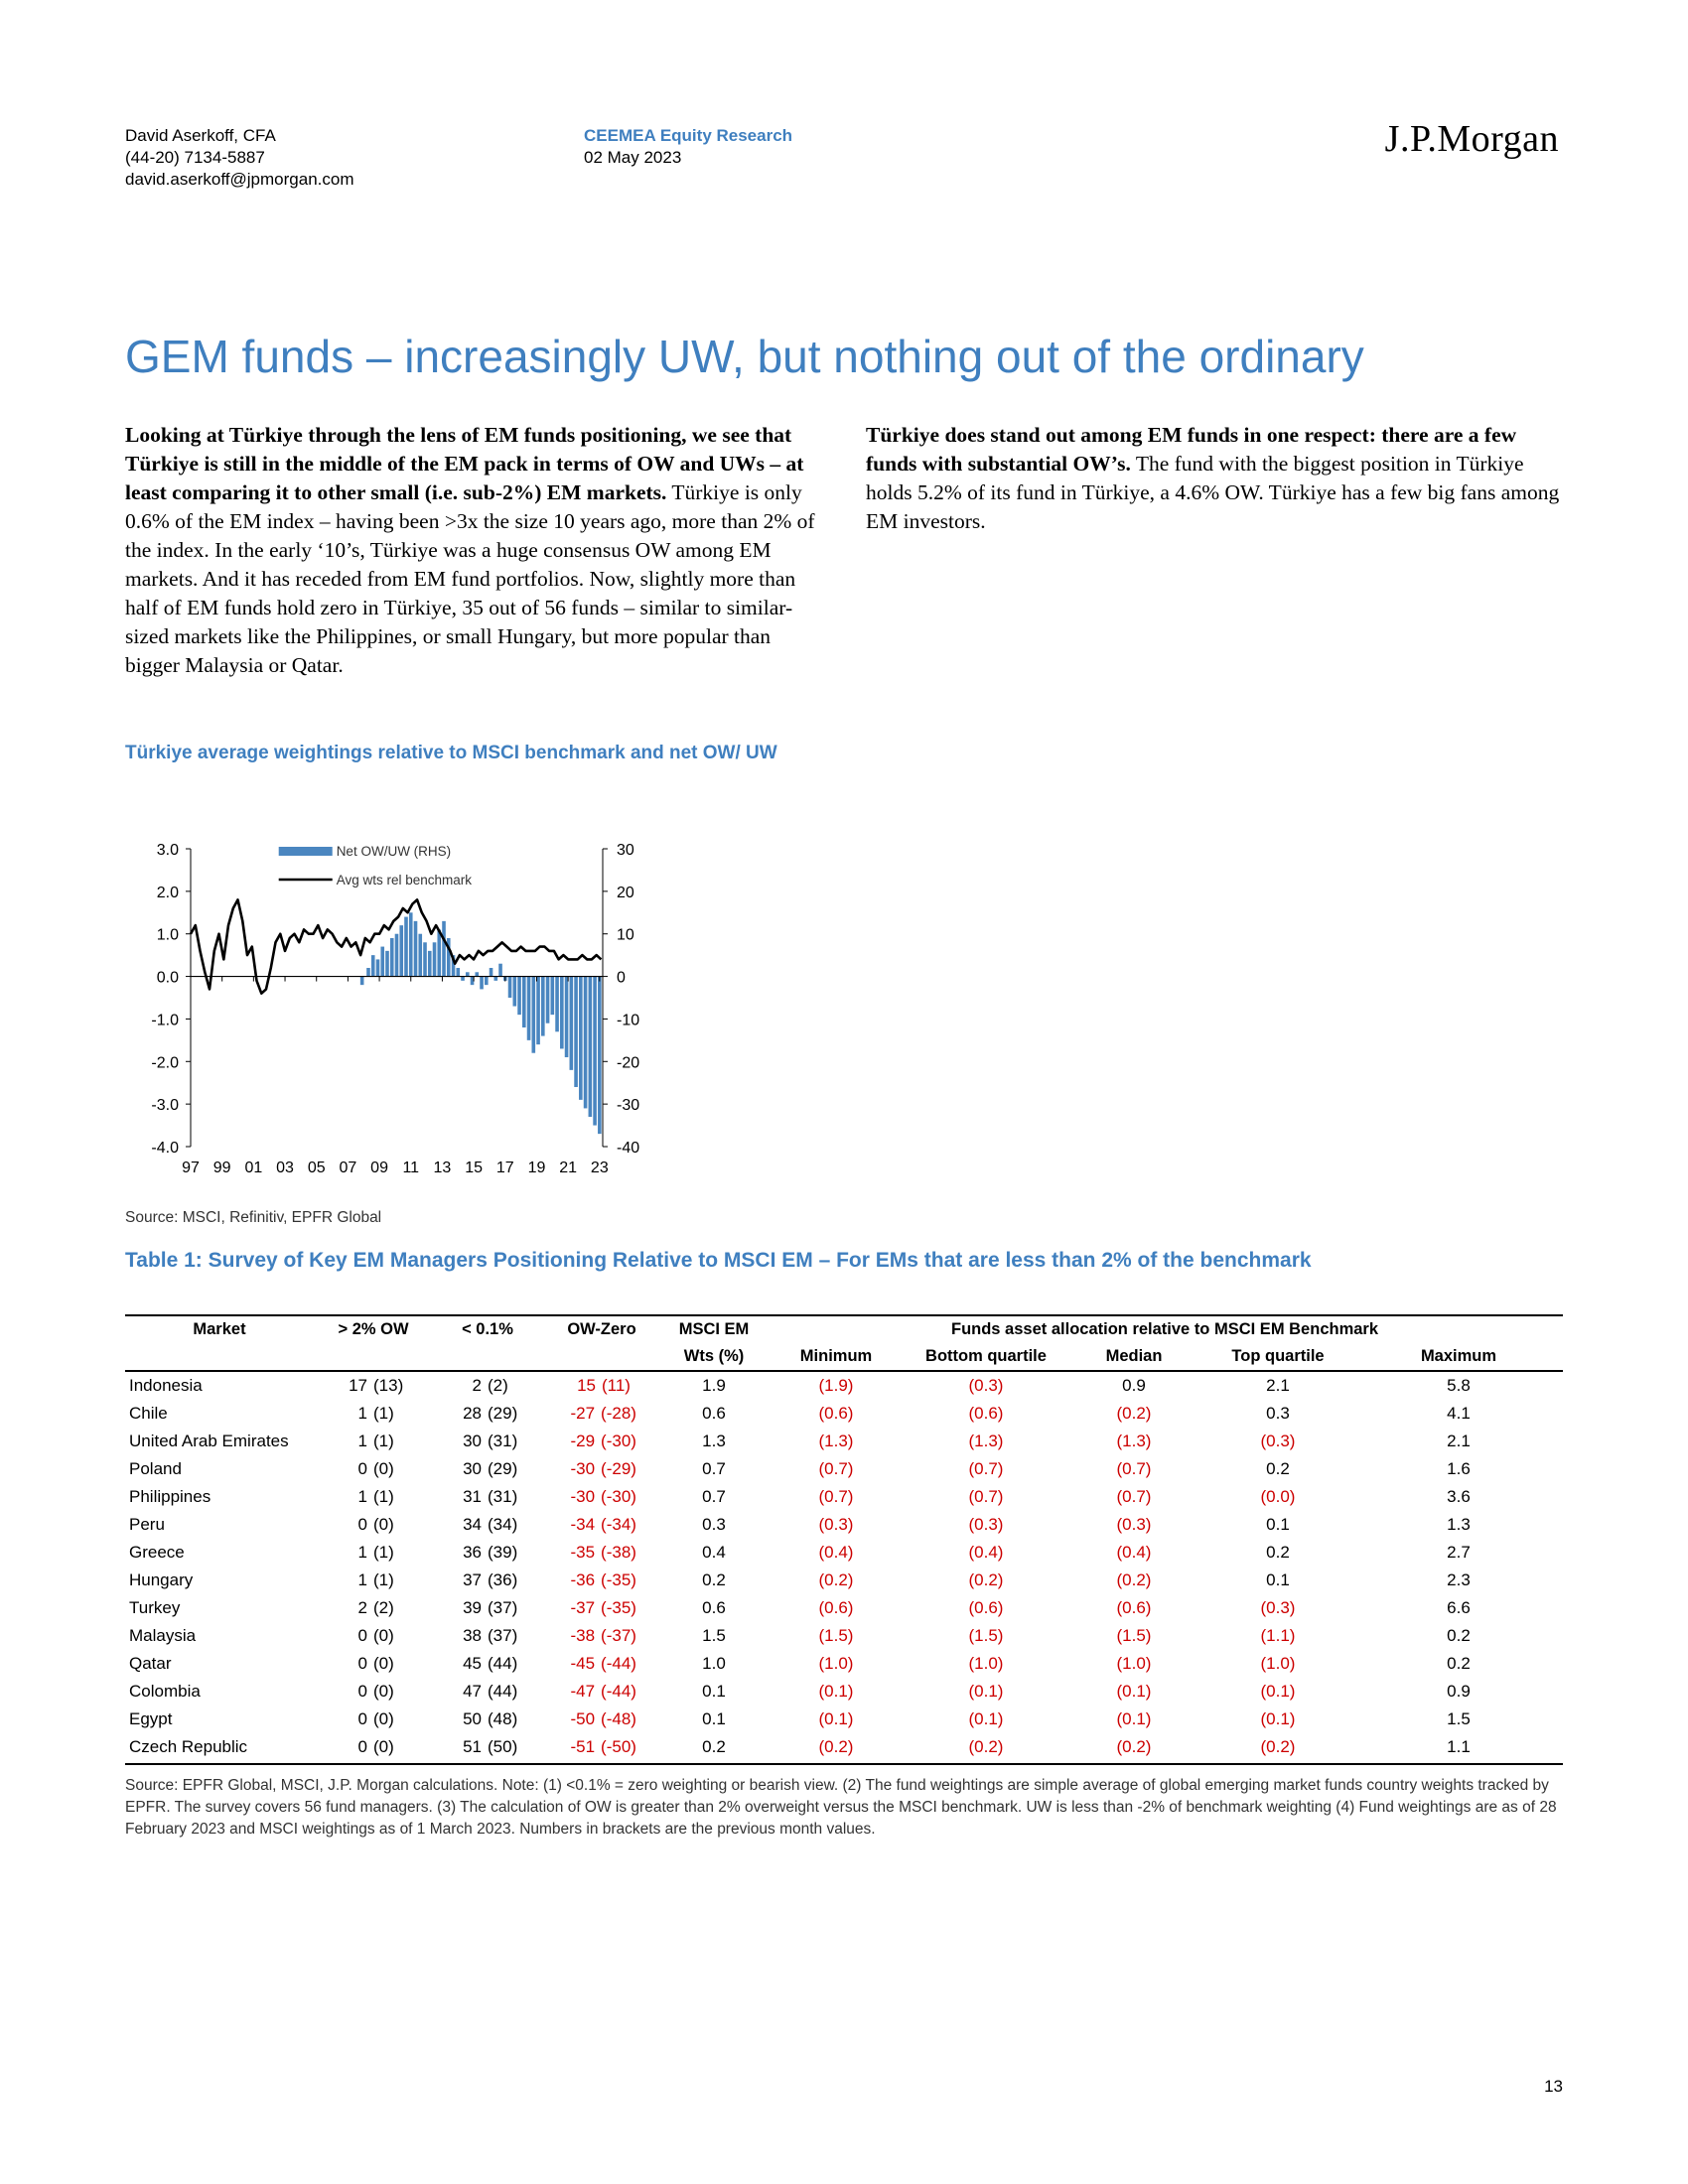  What do you see at coordinates (1459, 1579) in the screenshot?
I see `cell-max: 2.3` at bounding box center [1459, 1579].